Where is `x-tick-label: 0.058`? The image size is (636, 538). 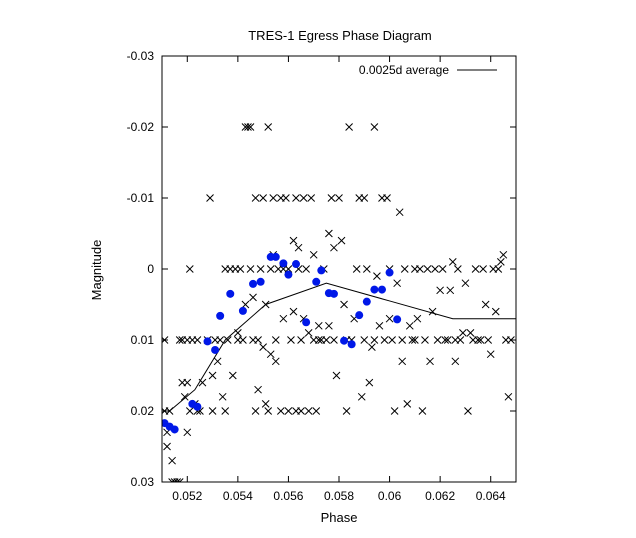 x-tick-label: 0.058 is located at coordinates (339, 496).